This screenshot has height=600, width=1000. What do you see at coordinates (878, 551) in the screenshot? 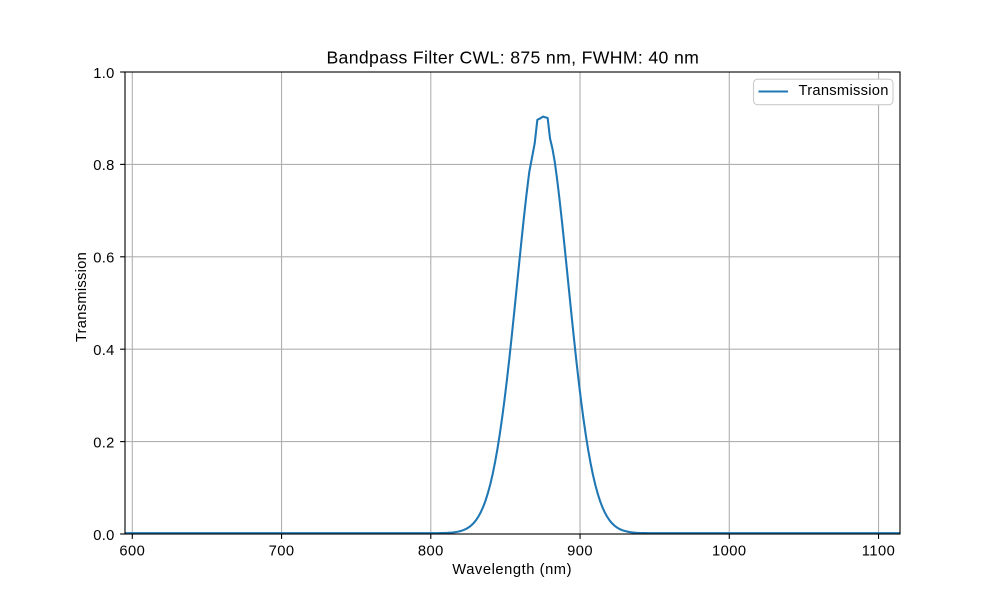
I see `svg-text: 1100` at bounding box center [878, 551].